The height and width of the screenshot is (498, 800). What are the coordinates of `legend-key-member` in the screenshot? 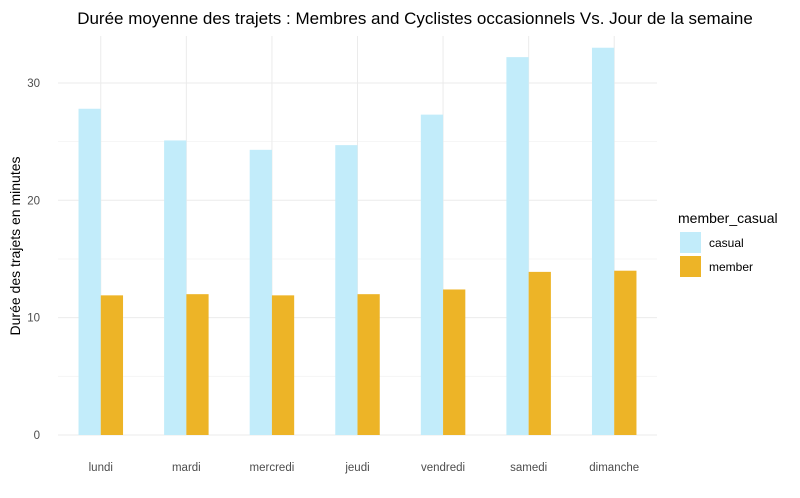 It's located at (690, 266).